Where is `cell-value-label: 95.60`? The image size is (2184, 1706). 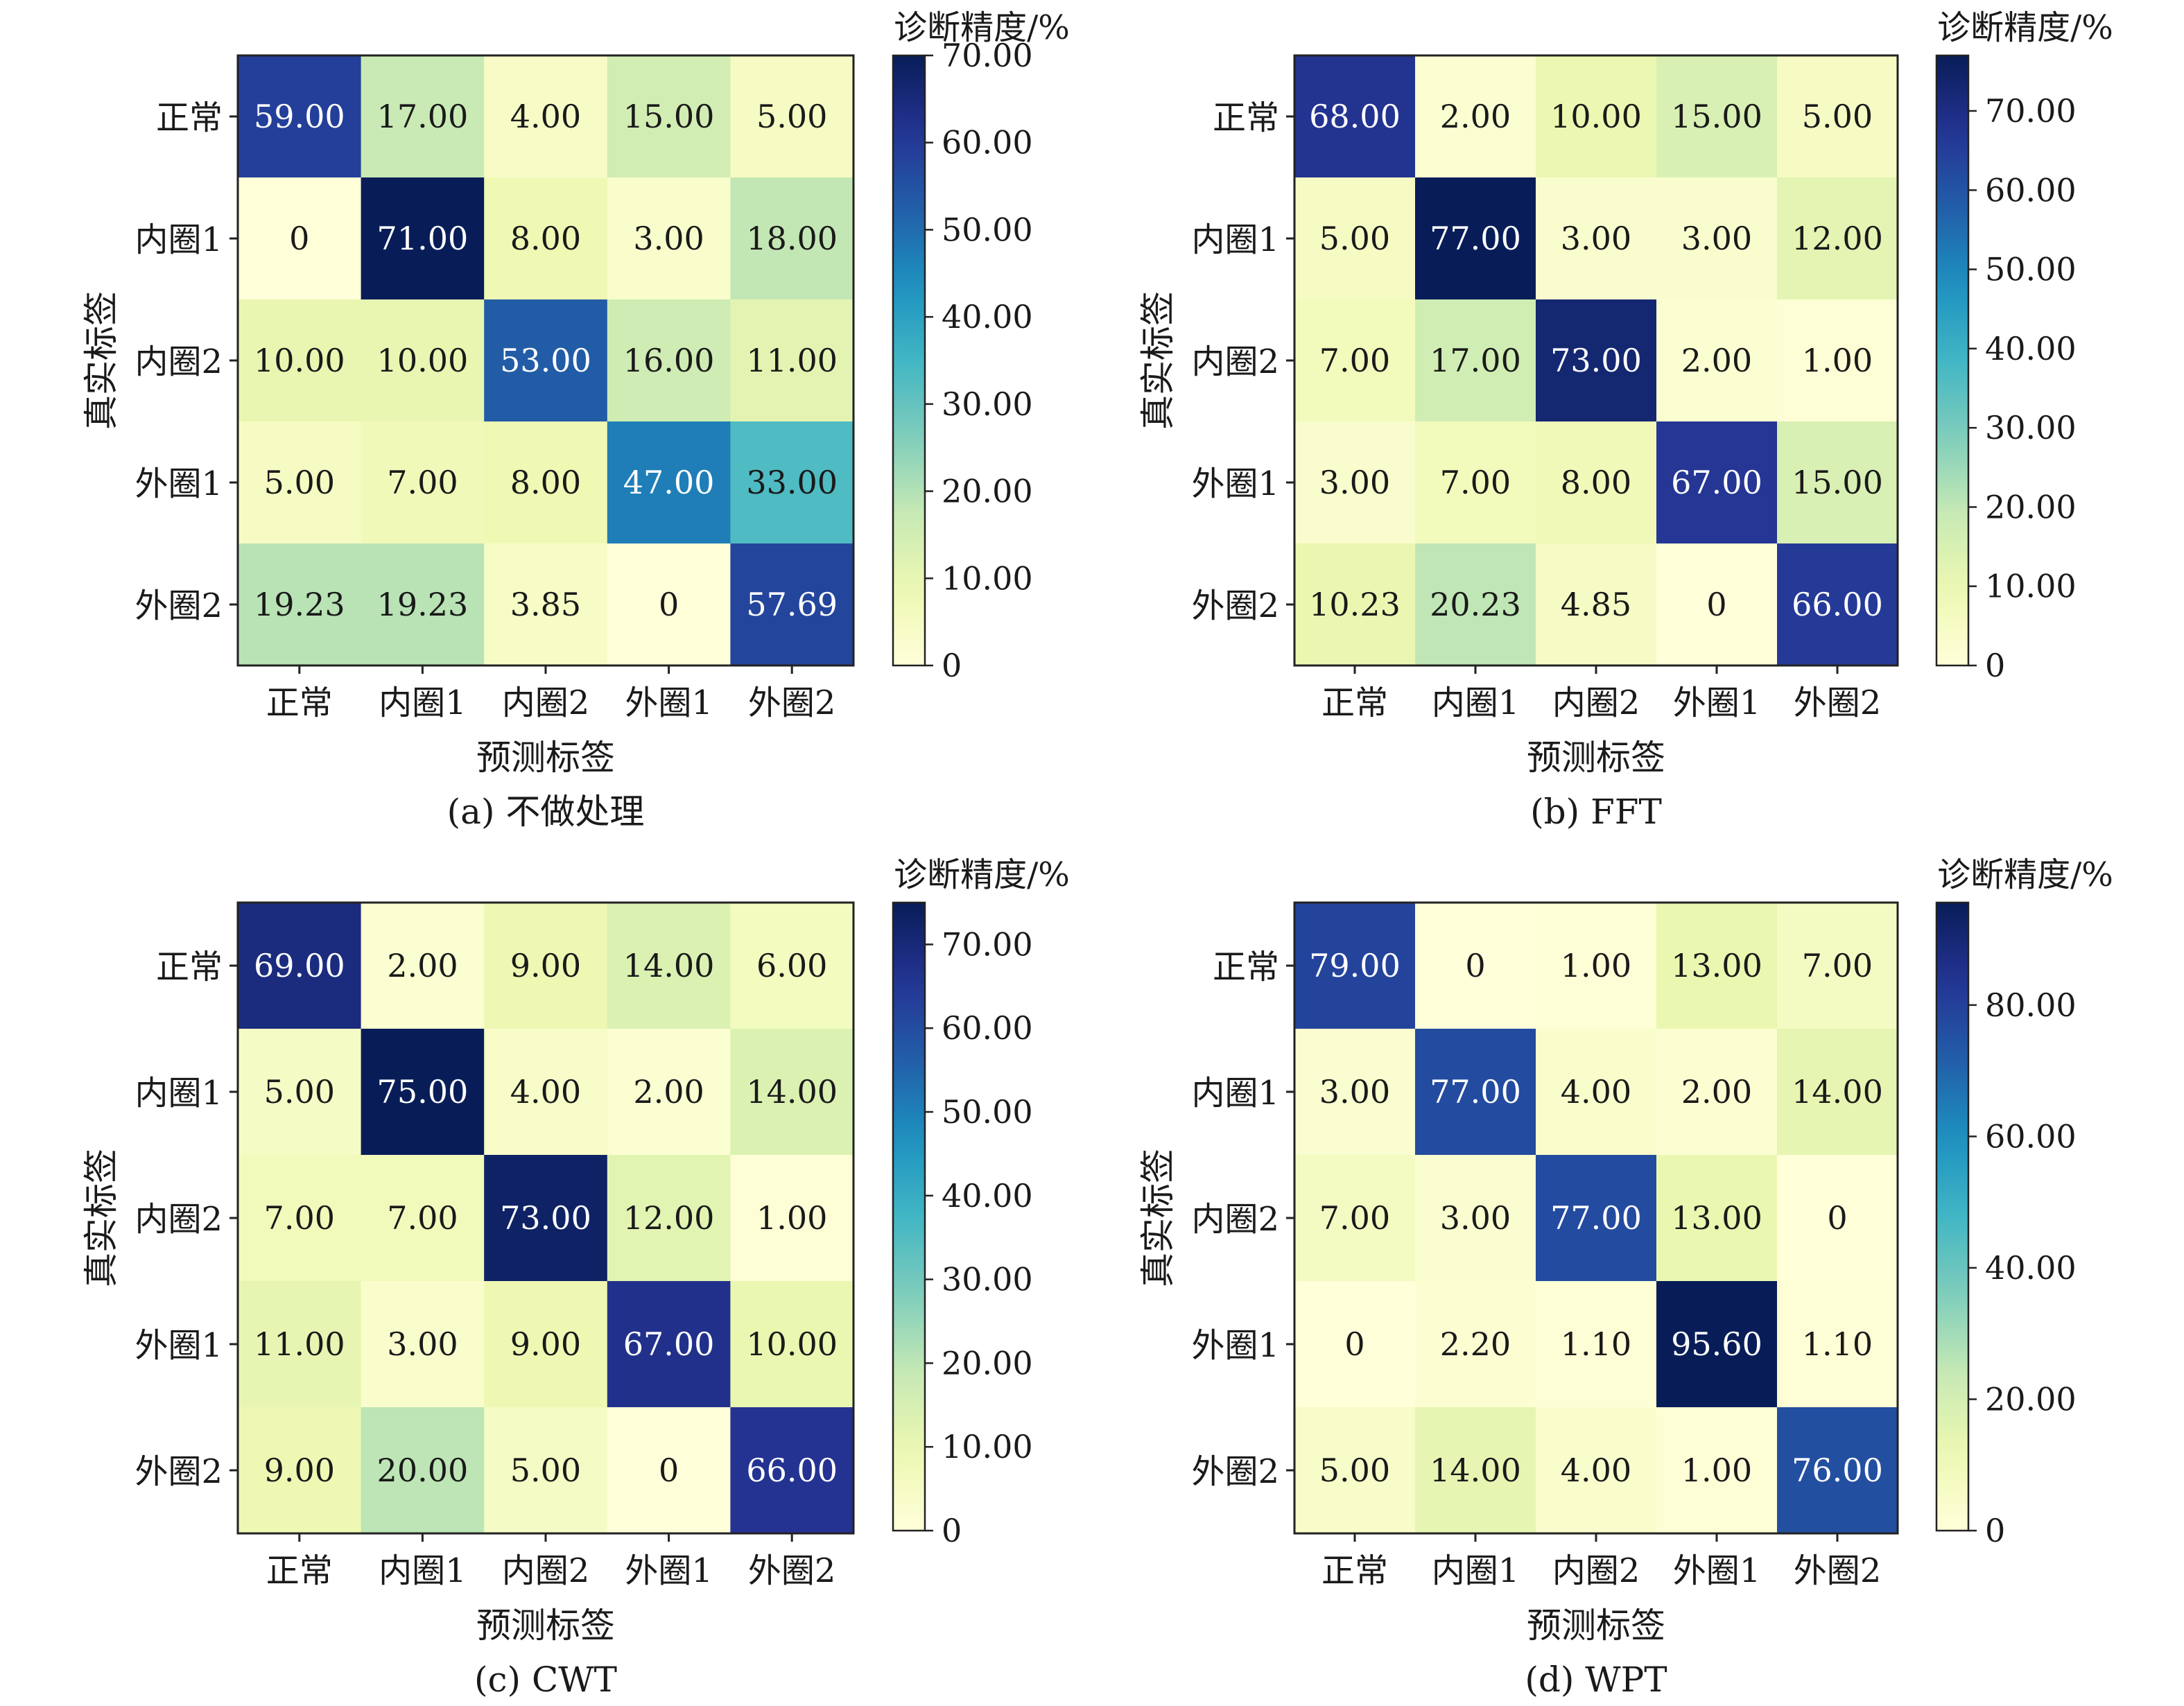 cell-value-label: 95.60 is located at coordinates (1716, 1344).